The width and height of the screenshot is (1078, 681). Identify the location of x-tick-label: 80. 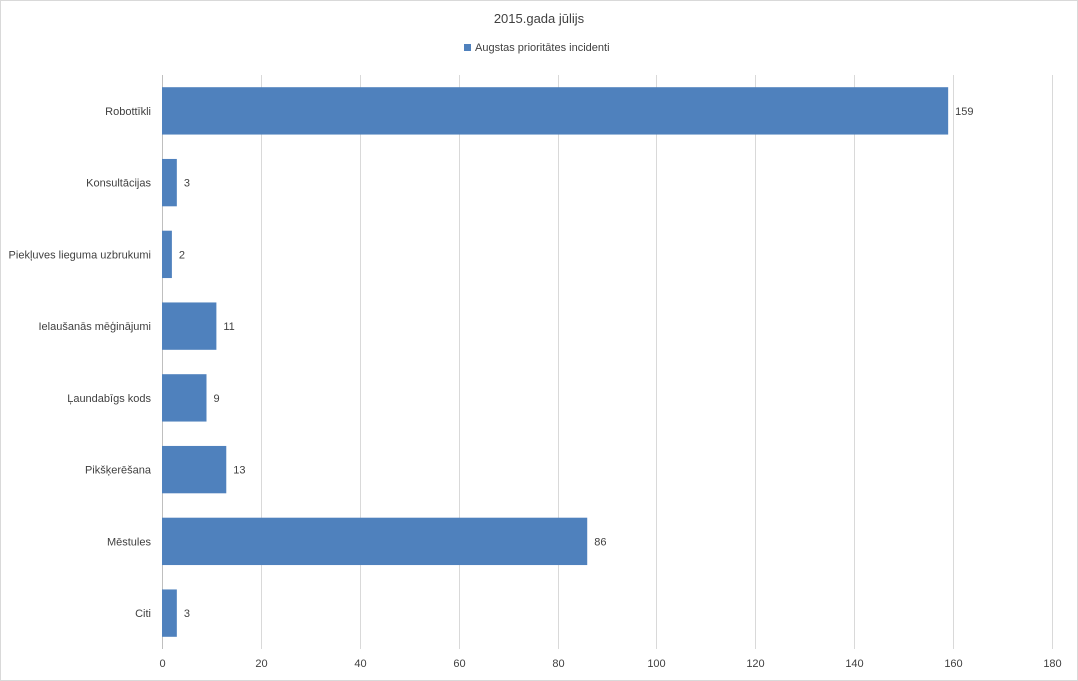
(558, 664).